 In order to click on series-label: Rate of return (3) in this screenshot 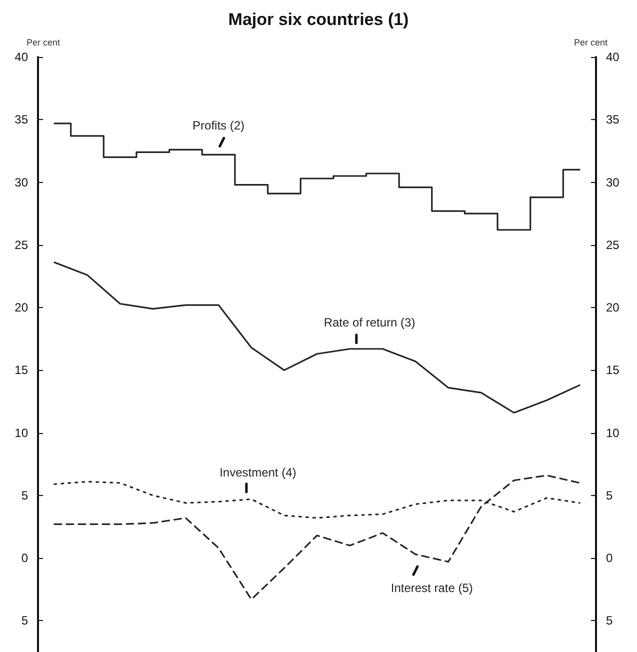, I will do `click(370, 322)`.